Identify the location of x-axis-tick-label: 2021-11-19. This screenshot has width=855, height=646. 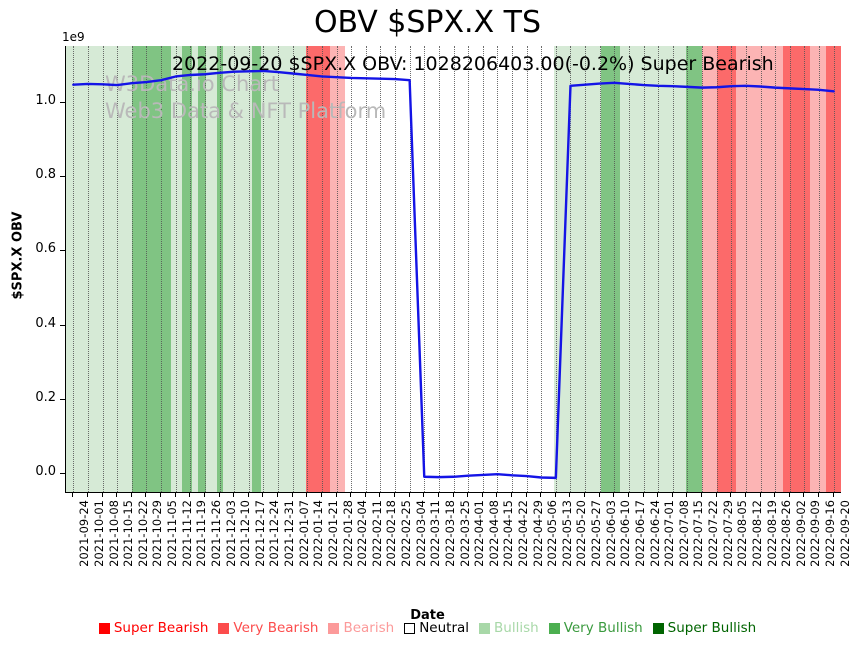
(201, 533).